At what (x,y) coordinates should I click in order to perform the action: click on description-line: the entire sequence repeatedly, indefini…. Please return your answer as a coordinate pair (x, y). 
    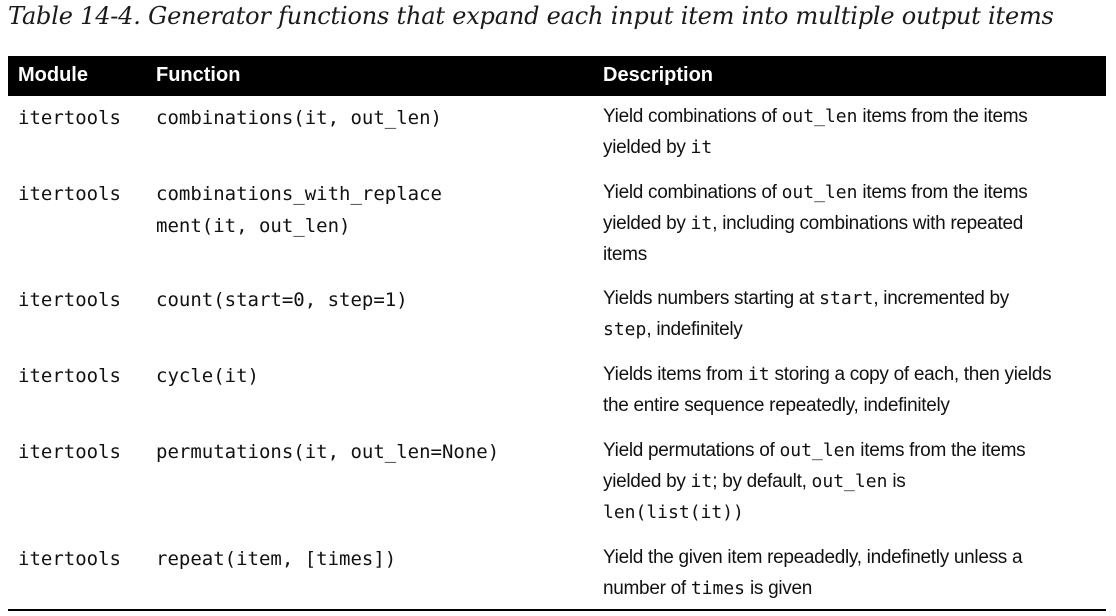
    Looking at the image, I should click on (843, 405).